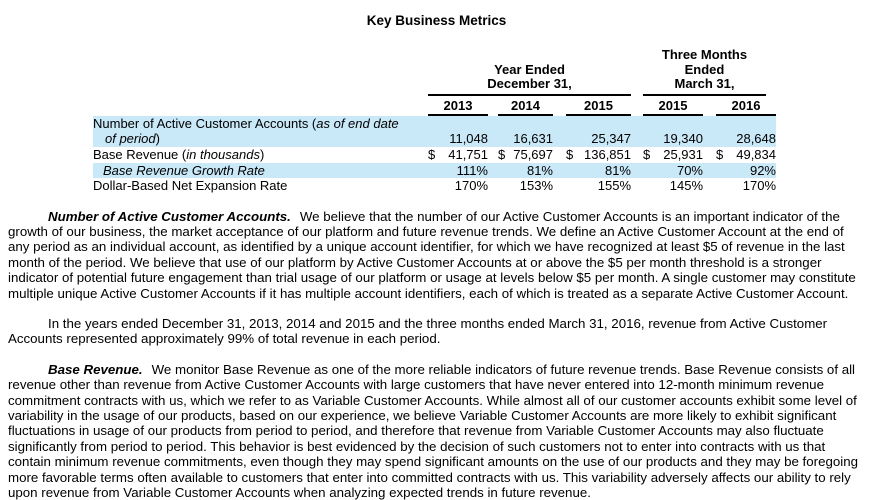 The width and height of the screenshot is (873, 500). What do you see at coordinates (468, 155) in the screenshot?
I see `metric-value: 41,751` at bounding box center [468, 155].